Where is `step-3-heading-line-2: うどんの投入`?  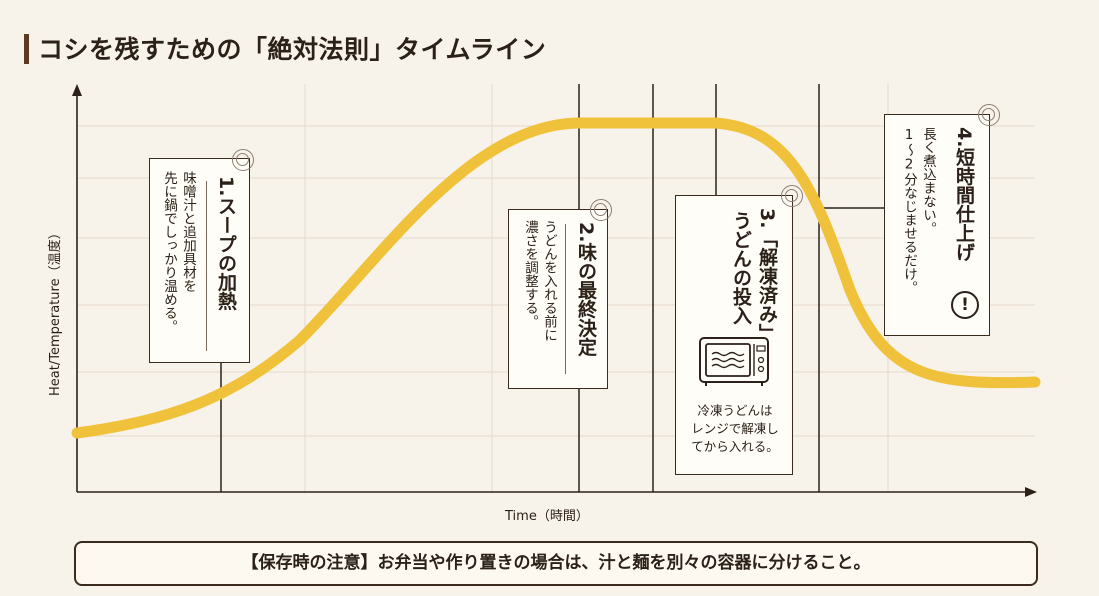
step-3-heading-line-2: うどんの投入 is located at coordinates (741, 268).